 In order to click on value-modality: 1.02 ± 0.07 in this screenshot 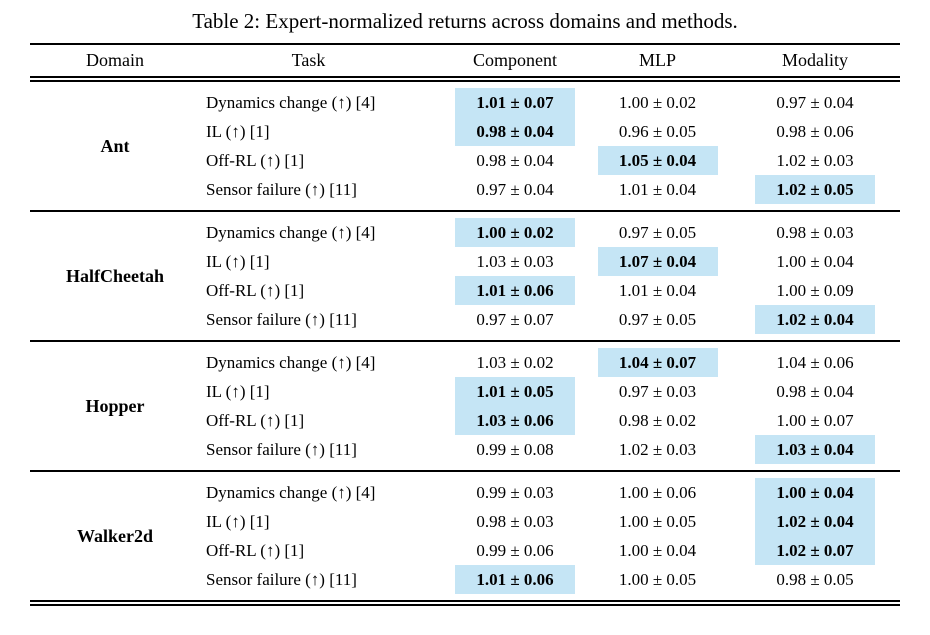, I will do `click(815, 550)`.